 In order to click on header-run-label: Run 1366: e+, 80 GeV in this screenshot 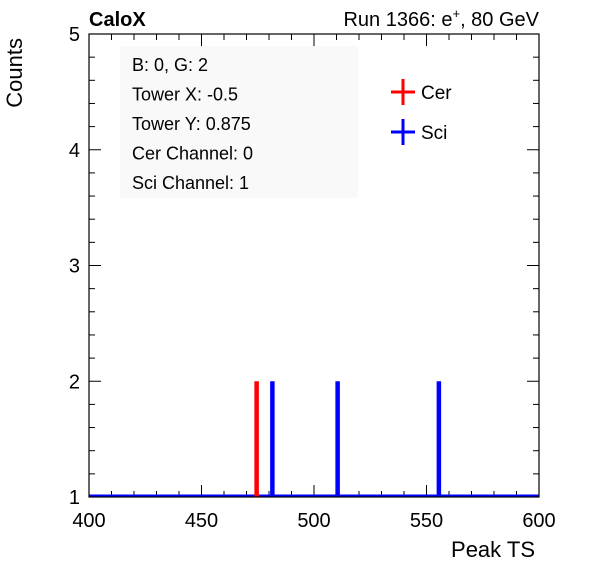, I will do `click(441, 18)`.